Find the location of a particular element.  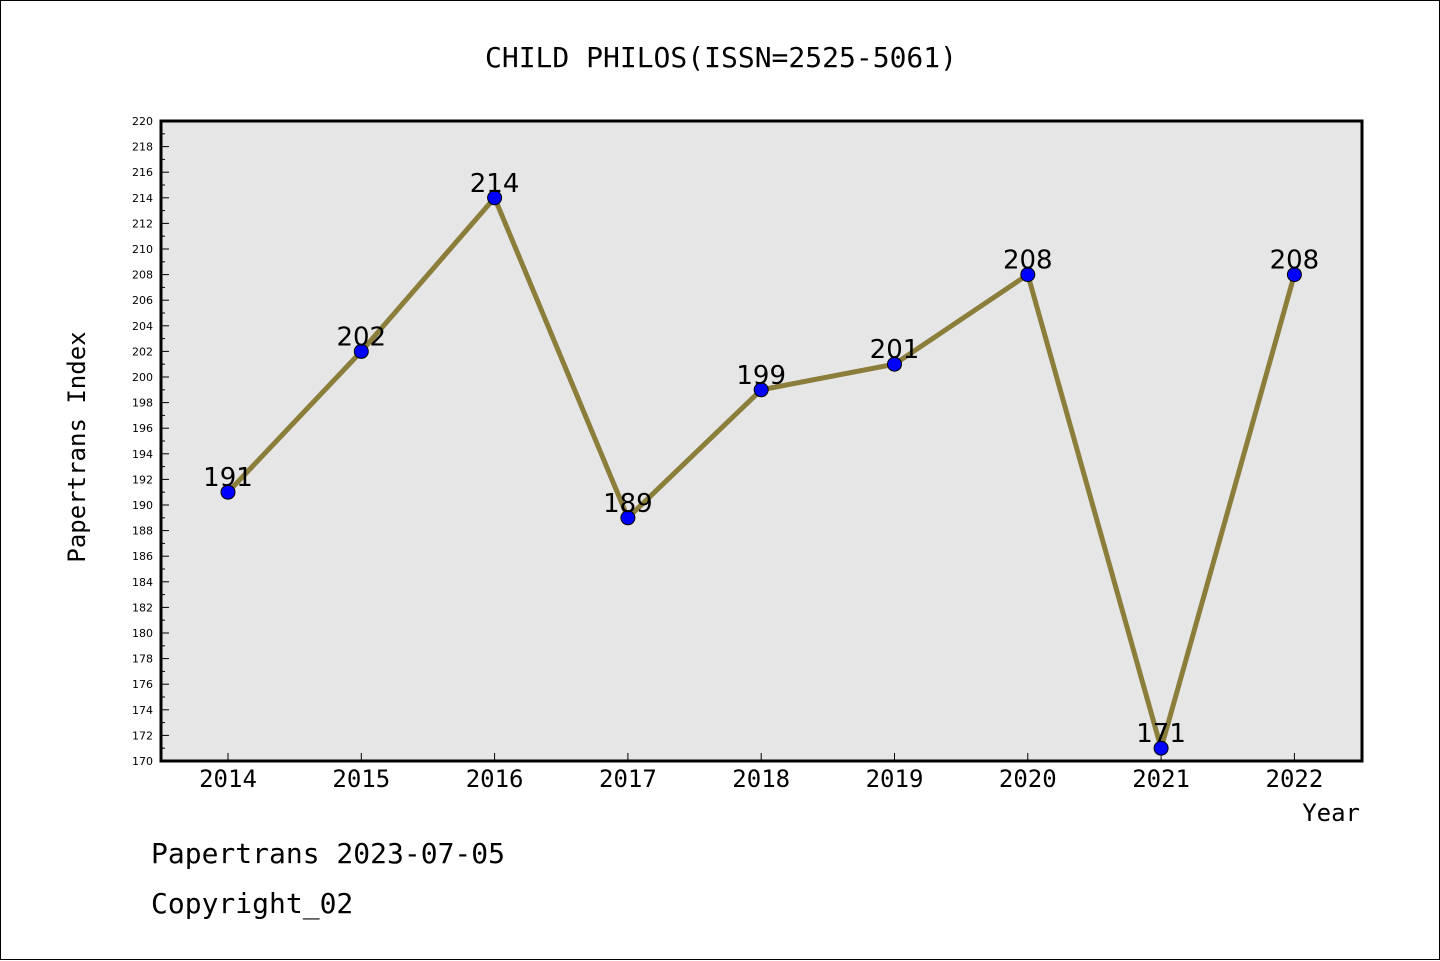

y-tick-label: 194 is located at coordinates (142, 454).